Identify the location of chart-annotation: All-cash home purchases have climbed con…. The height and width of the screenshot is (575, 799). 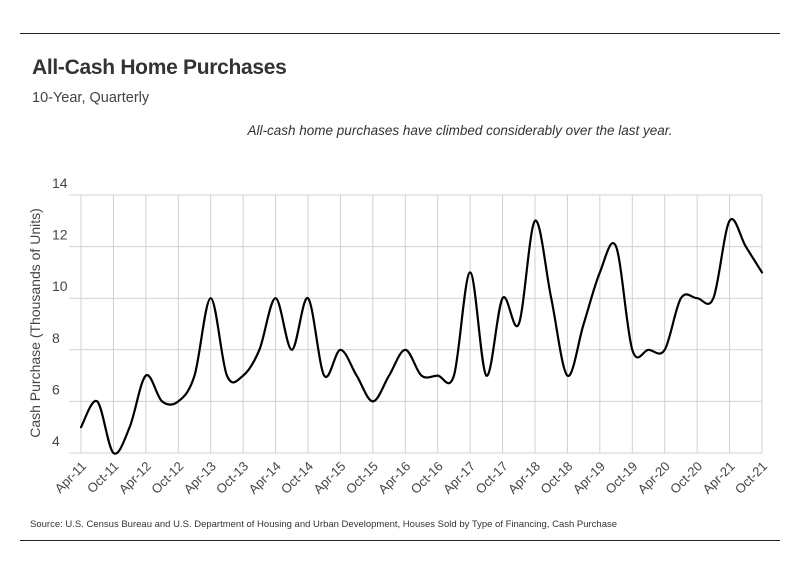
(460, 130).